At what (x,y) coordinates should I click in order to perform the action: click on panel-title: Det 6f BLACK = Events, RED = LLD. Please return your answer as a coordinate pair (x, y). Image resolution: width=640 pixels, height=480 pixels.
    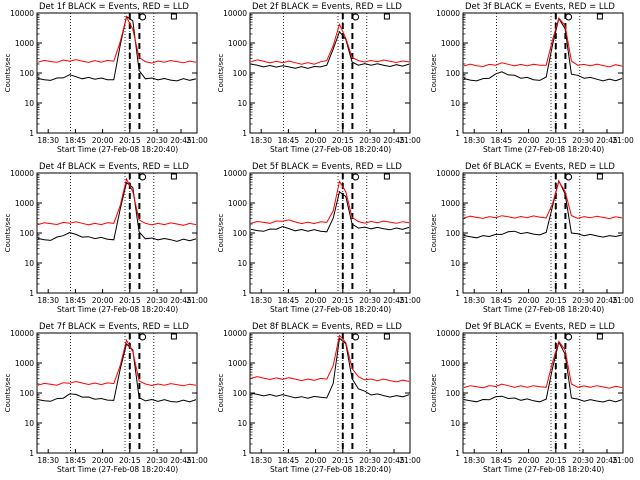
    Looking at the image, I should click on (540, 167).